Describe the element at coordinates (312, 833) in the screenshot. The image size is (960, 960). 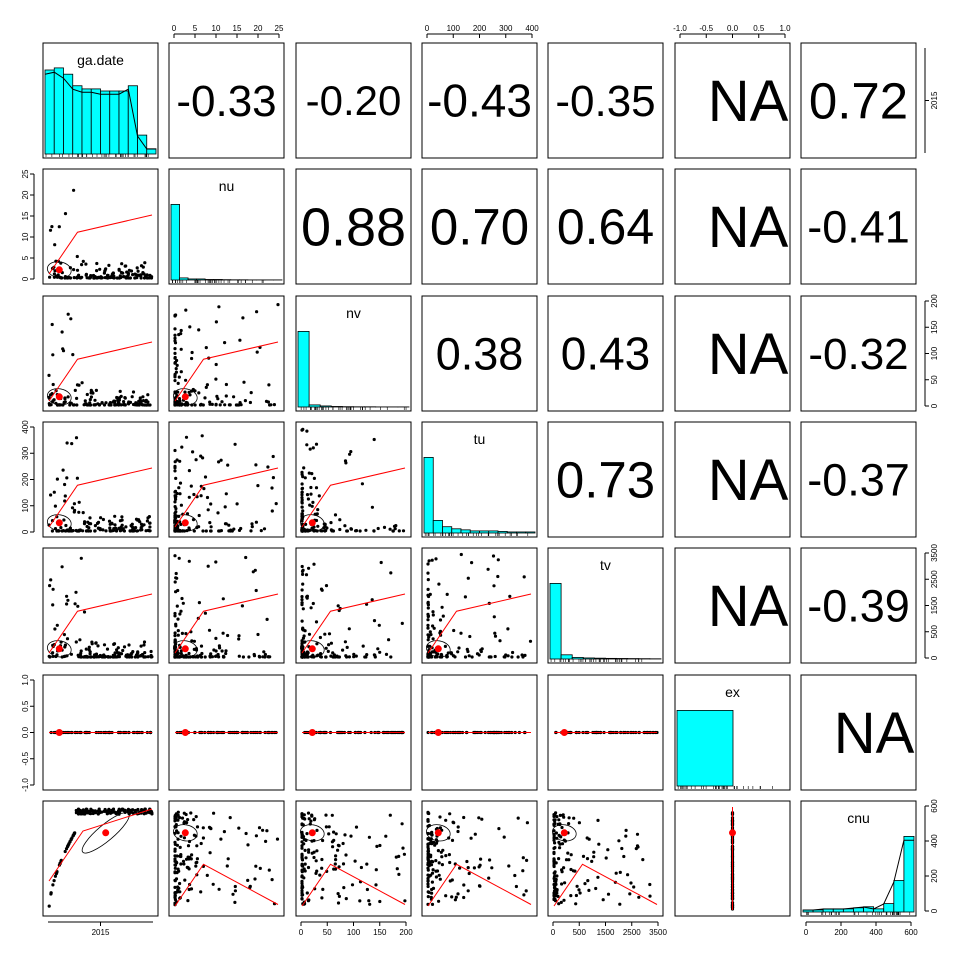
I see `mean-point-r6-c2` at that location.